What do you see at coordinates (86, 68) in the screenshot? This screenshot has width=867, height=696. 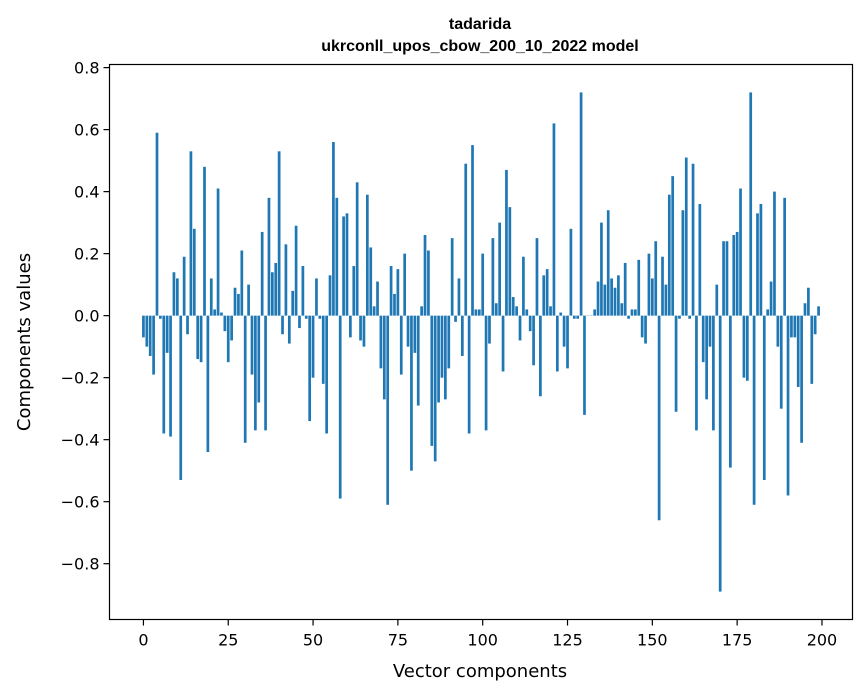 I see `y-tick-label: 0.8` at bounding box center [86, 68].